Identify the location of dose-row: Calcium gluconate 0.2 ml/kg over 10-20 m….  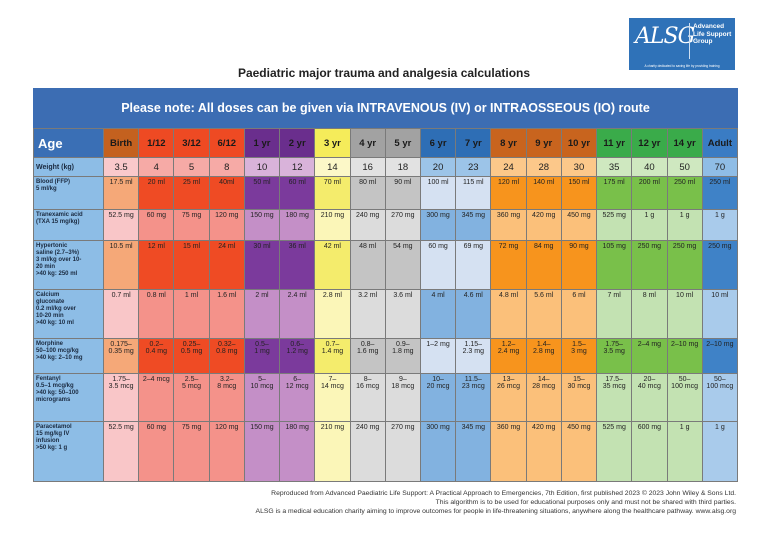
(386, 314).